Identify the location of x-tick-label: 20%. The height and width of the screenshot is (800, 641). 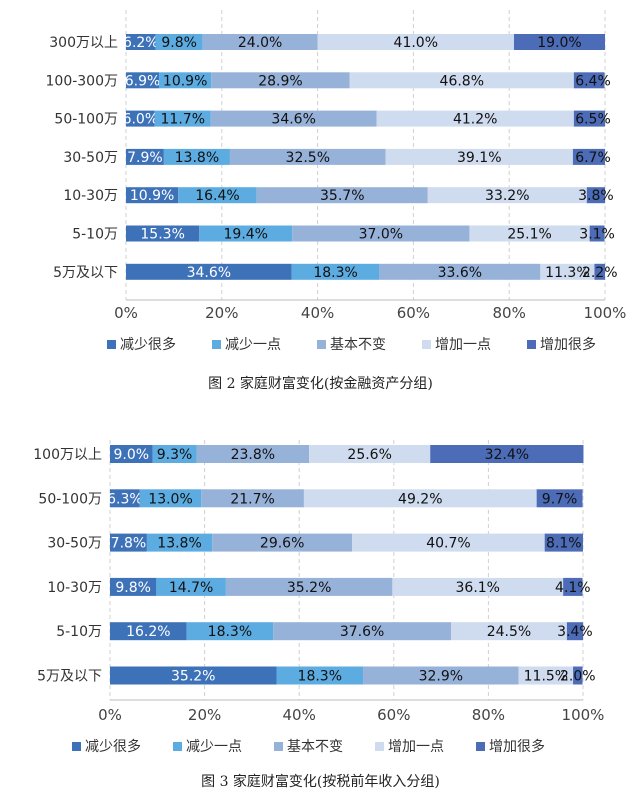
(221, 313).